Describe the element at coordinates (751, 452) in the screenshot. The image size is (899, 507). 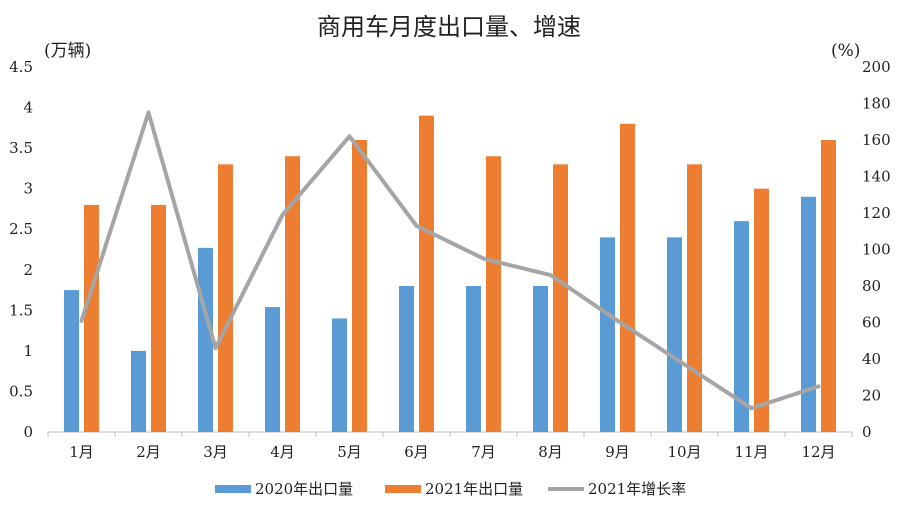
I see `category-label: 11月` at that location.